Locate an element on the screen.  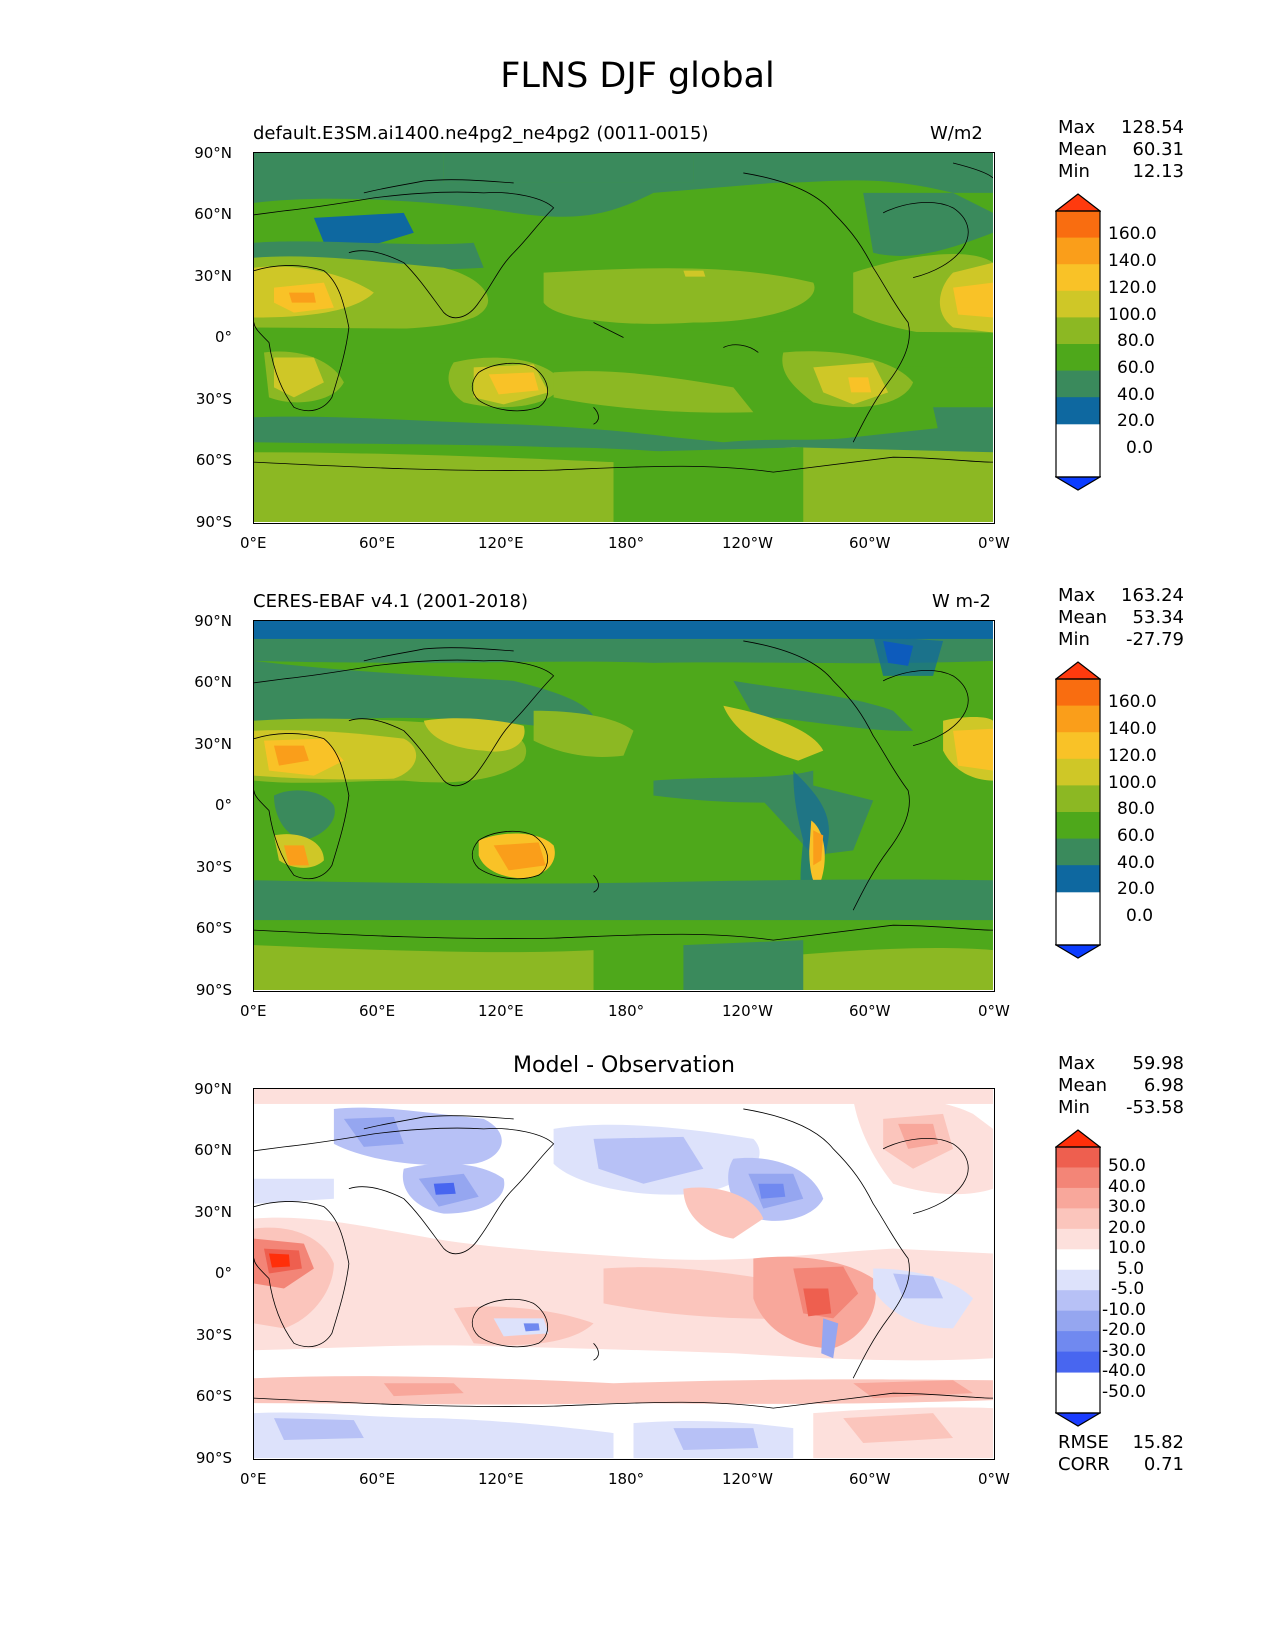
p3-lon-120e: 120°E is located at coordinates (501, 1479).